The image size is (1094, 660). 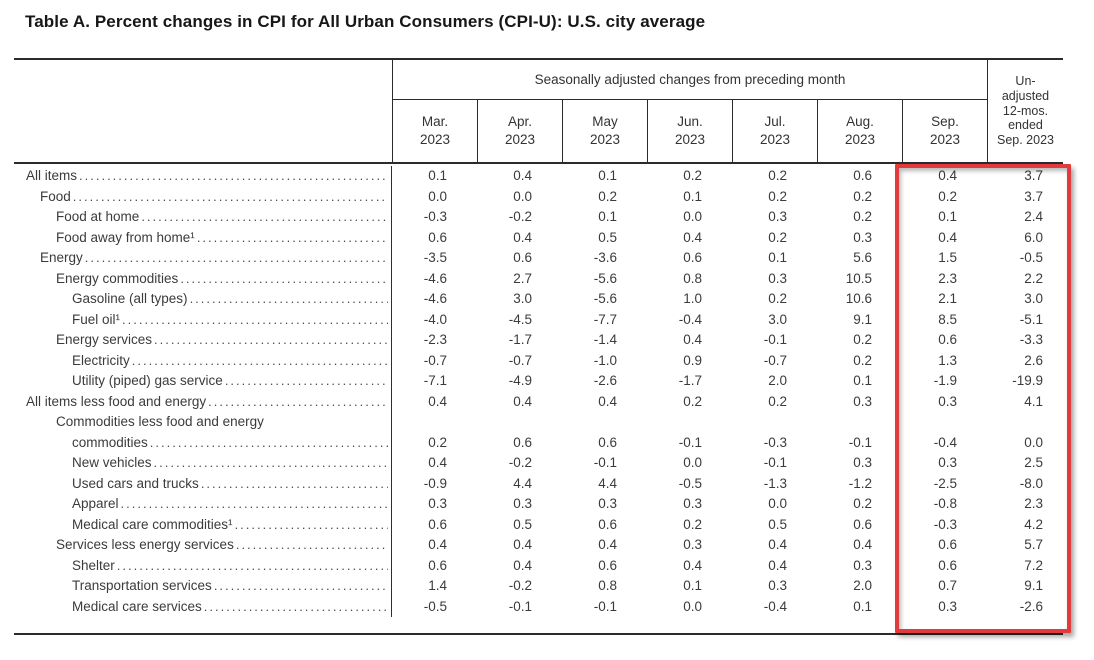 I want to click on value-cell: -7.1, so click(x=435, y=380).